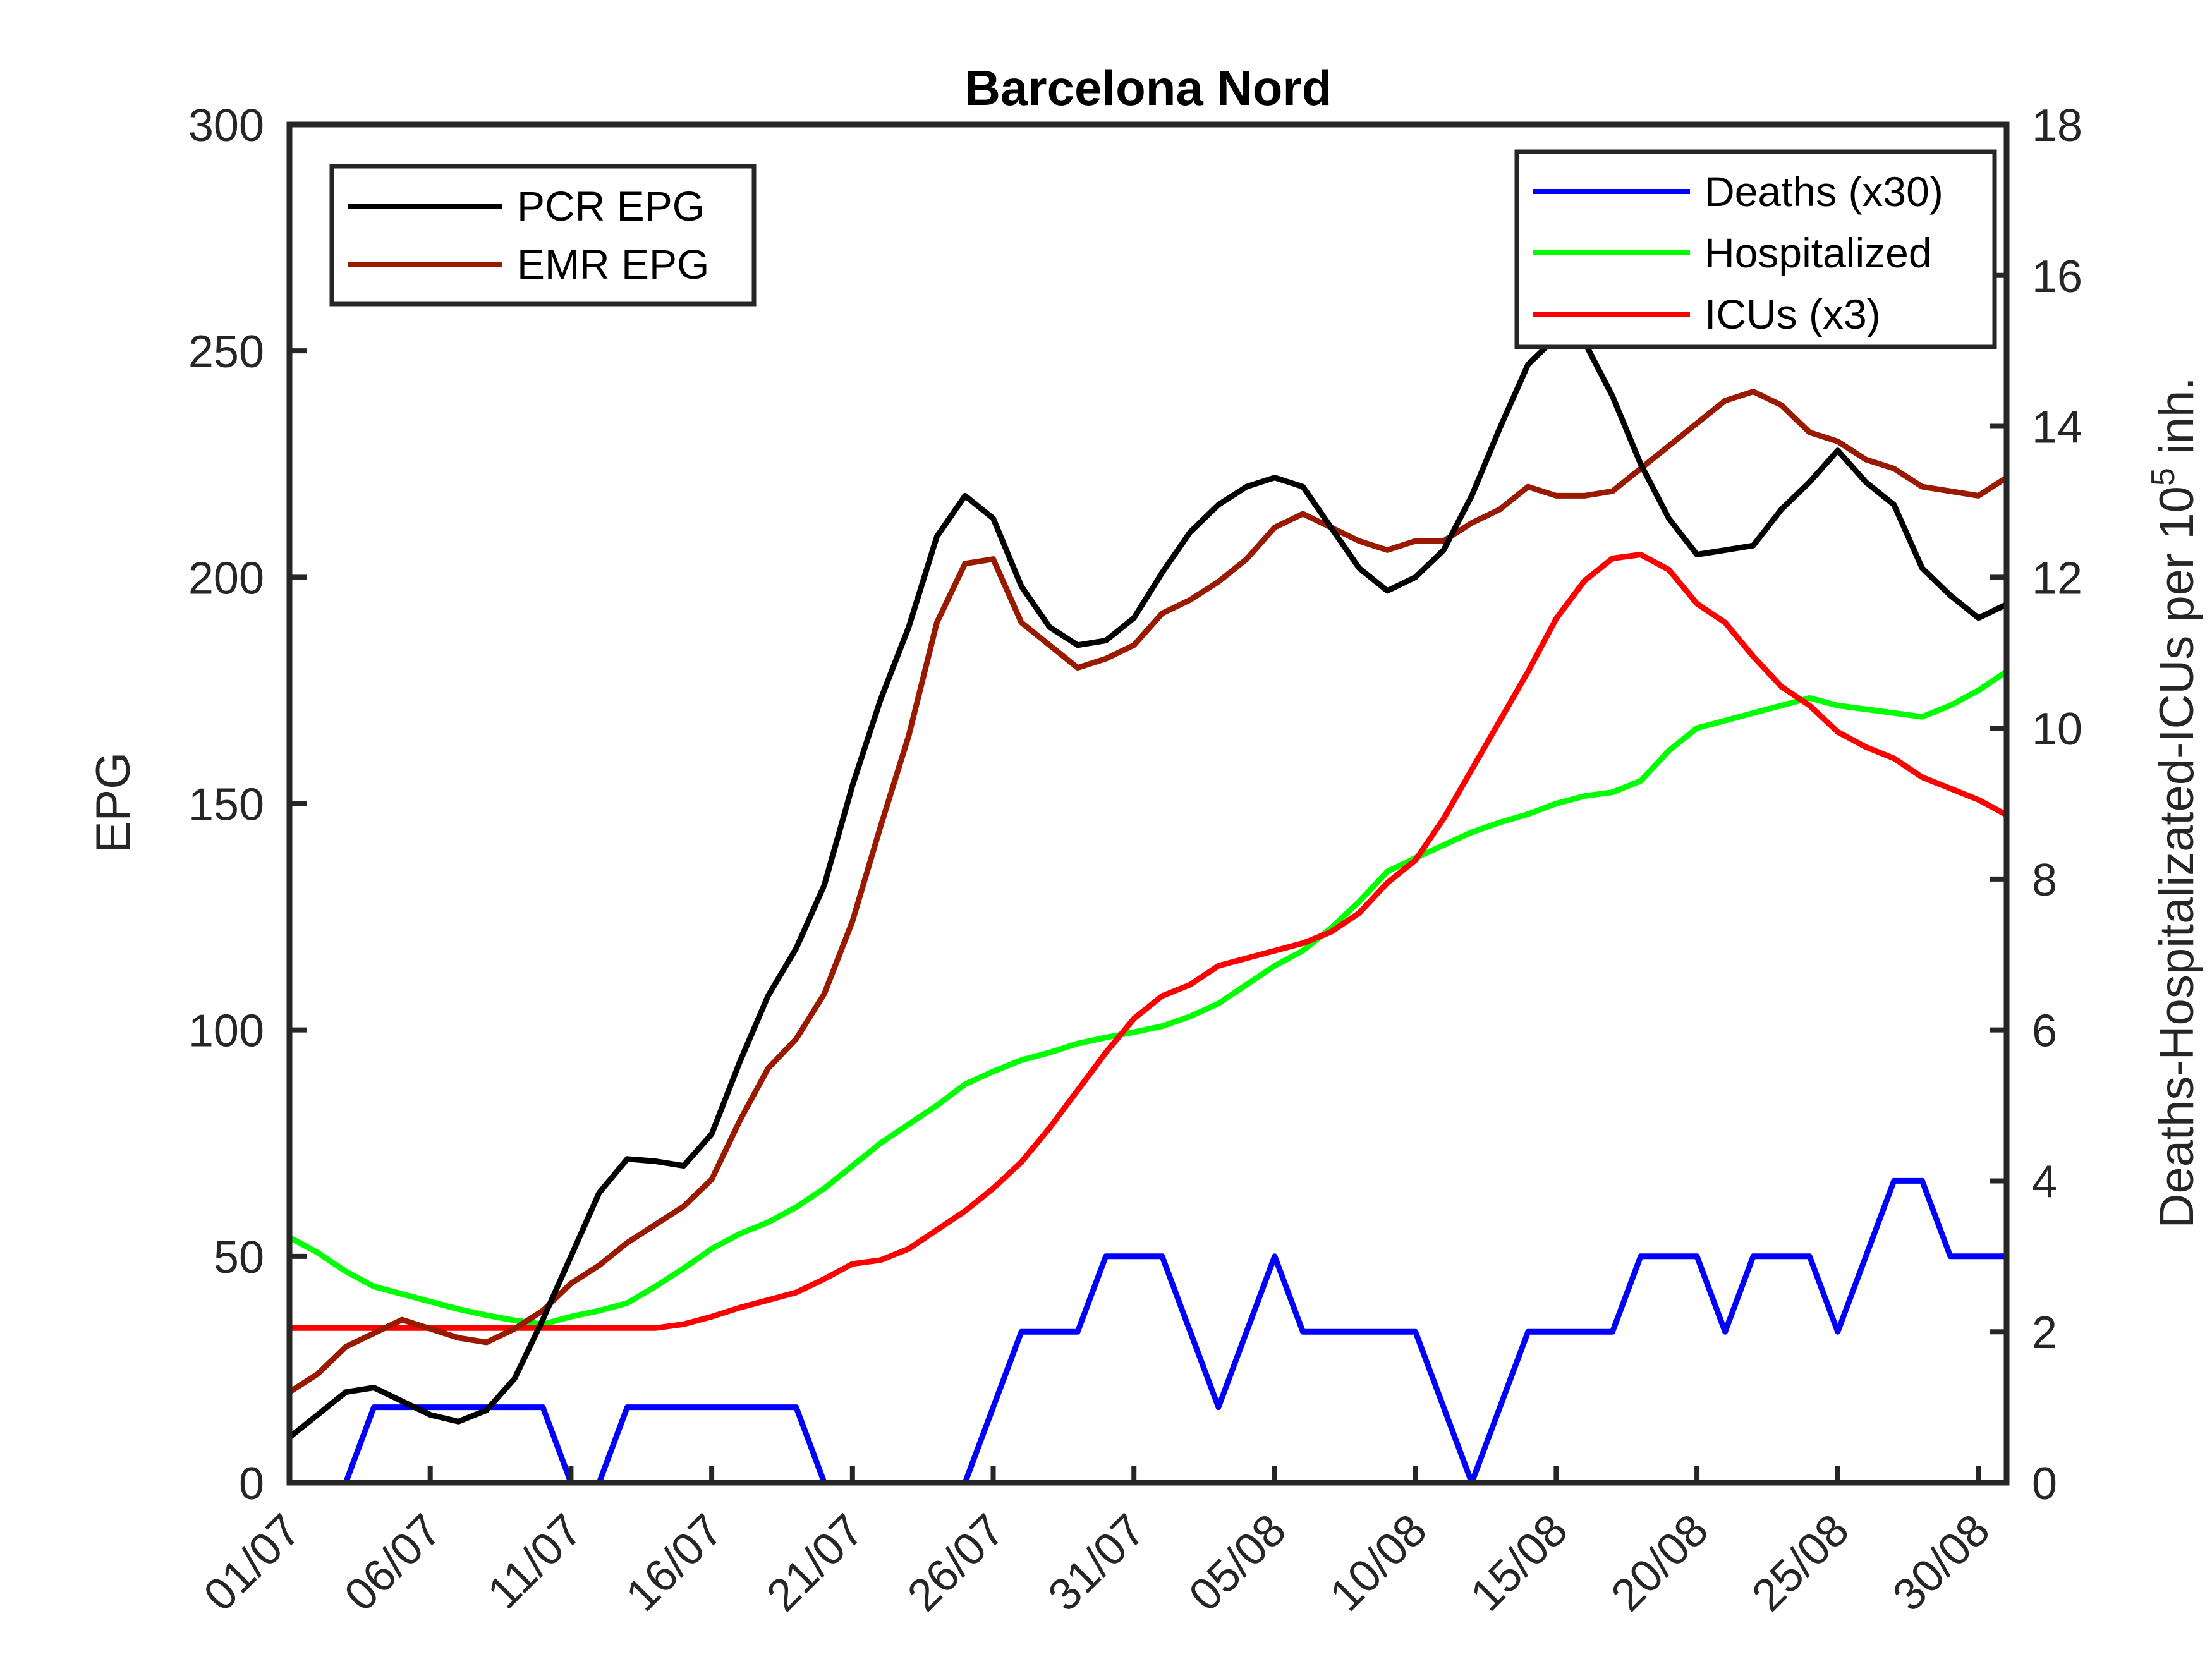 The image size is (2212, 1659). I want to click on left-y-axis: 0 50 100 150 200 250 300, so click(248, 805).